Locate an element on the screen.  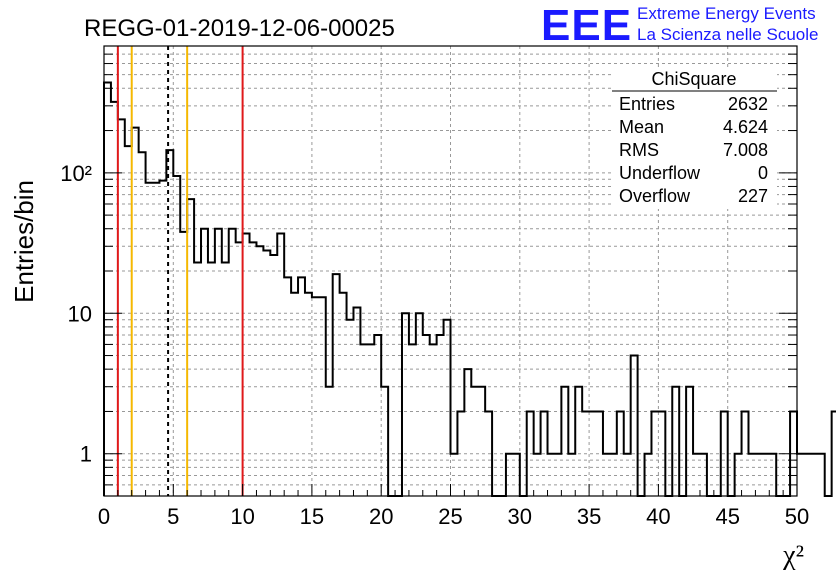
stats-value: 4.624 is located at coordinates (745, 127).